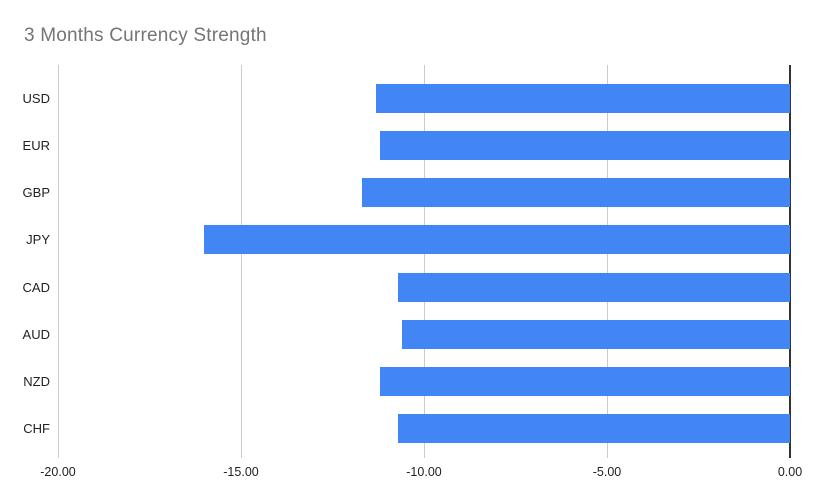  What do you see at coordinates (36, 334) in the screenshot?
I see `y-label-aud: AUD` at bounding box center [36, 334].